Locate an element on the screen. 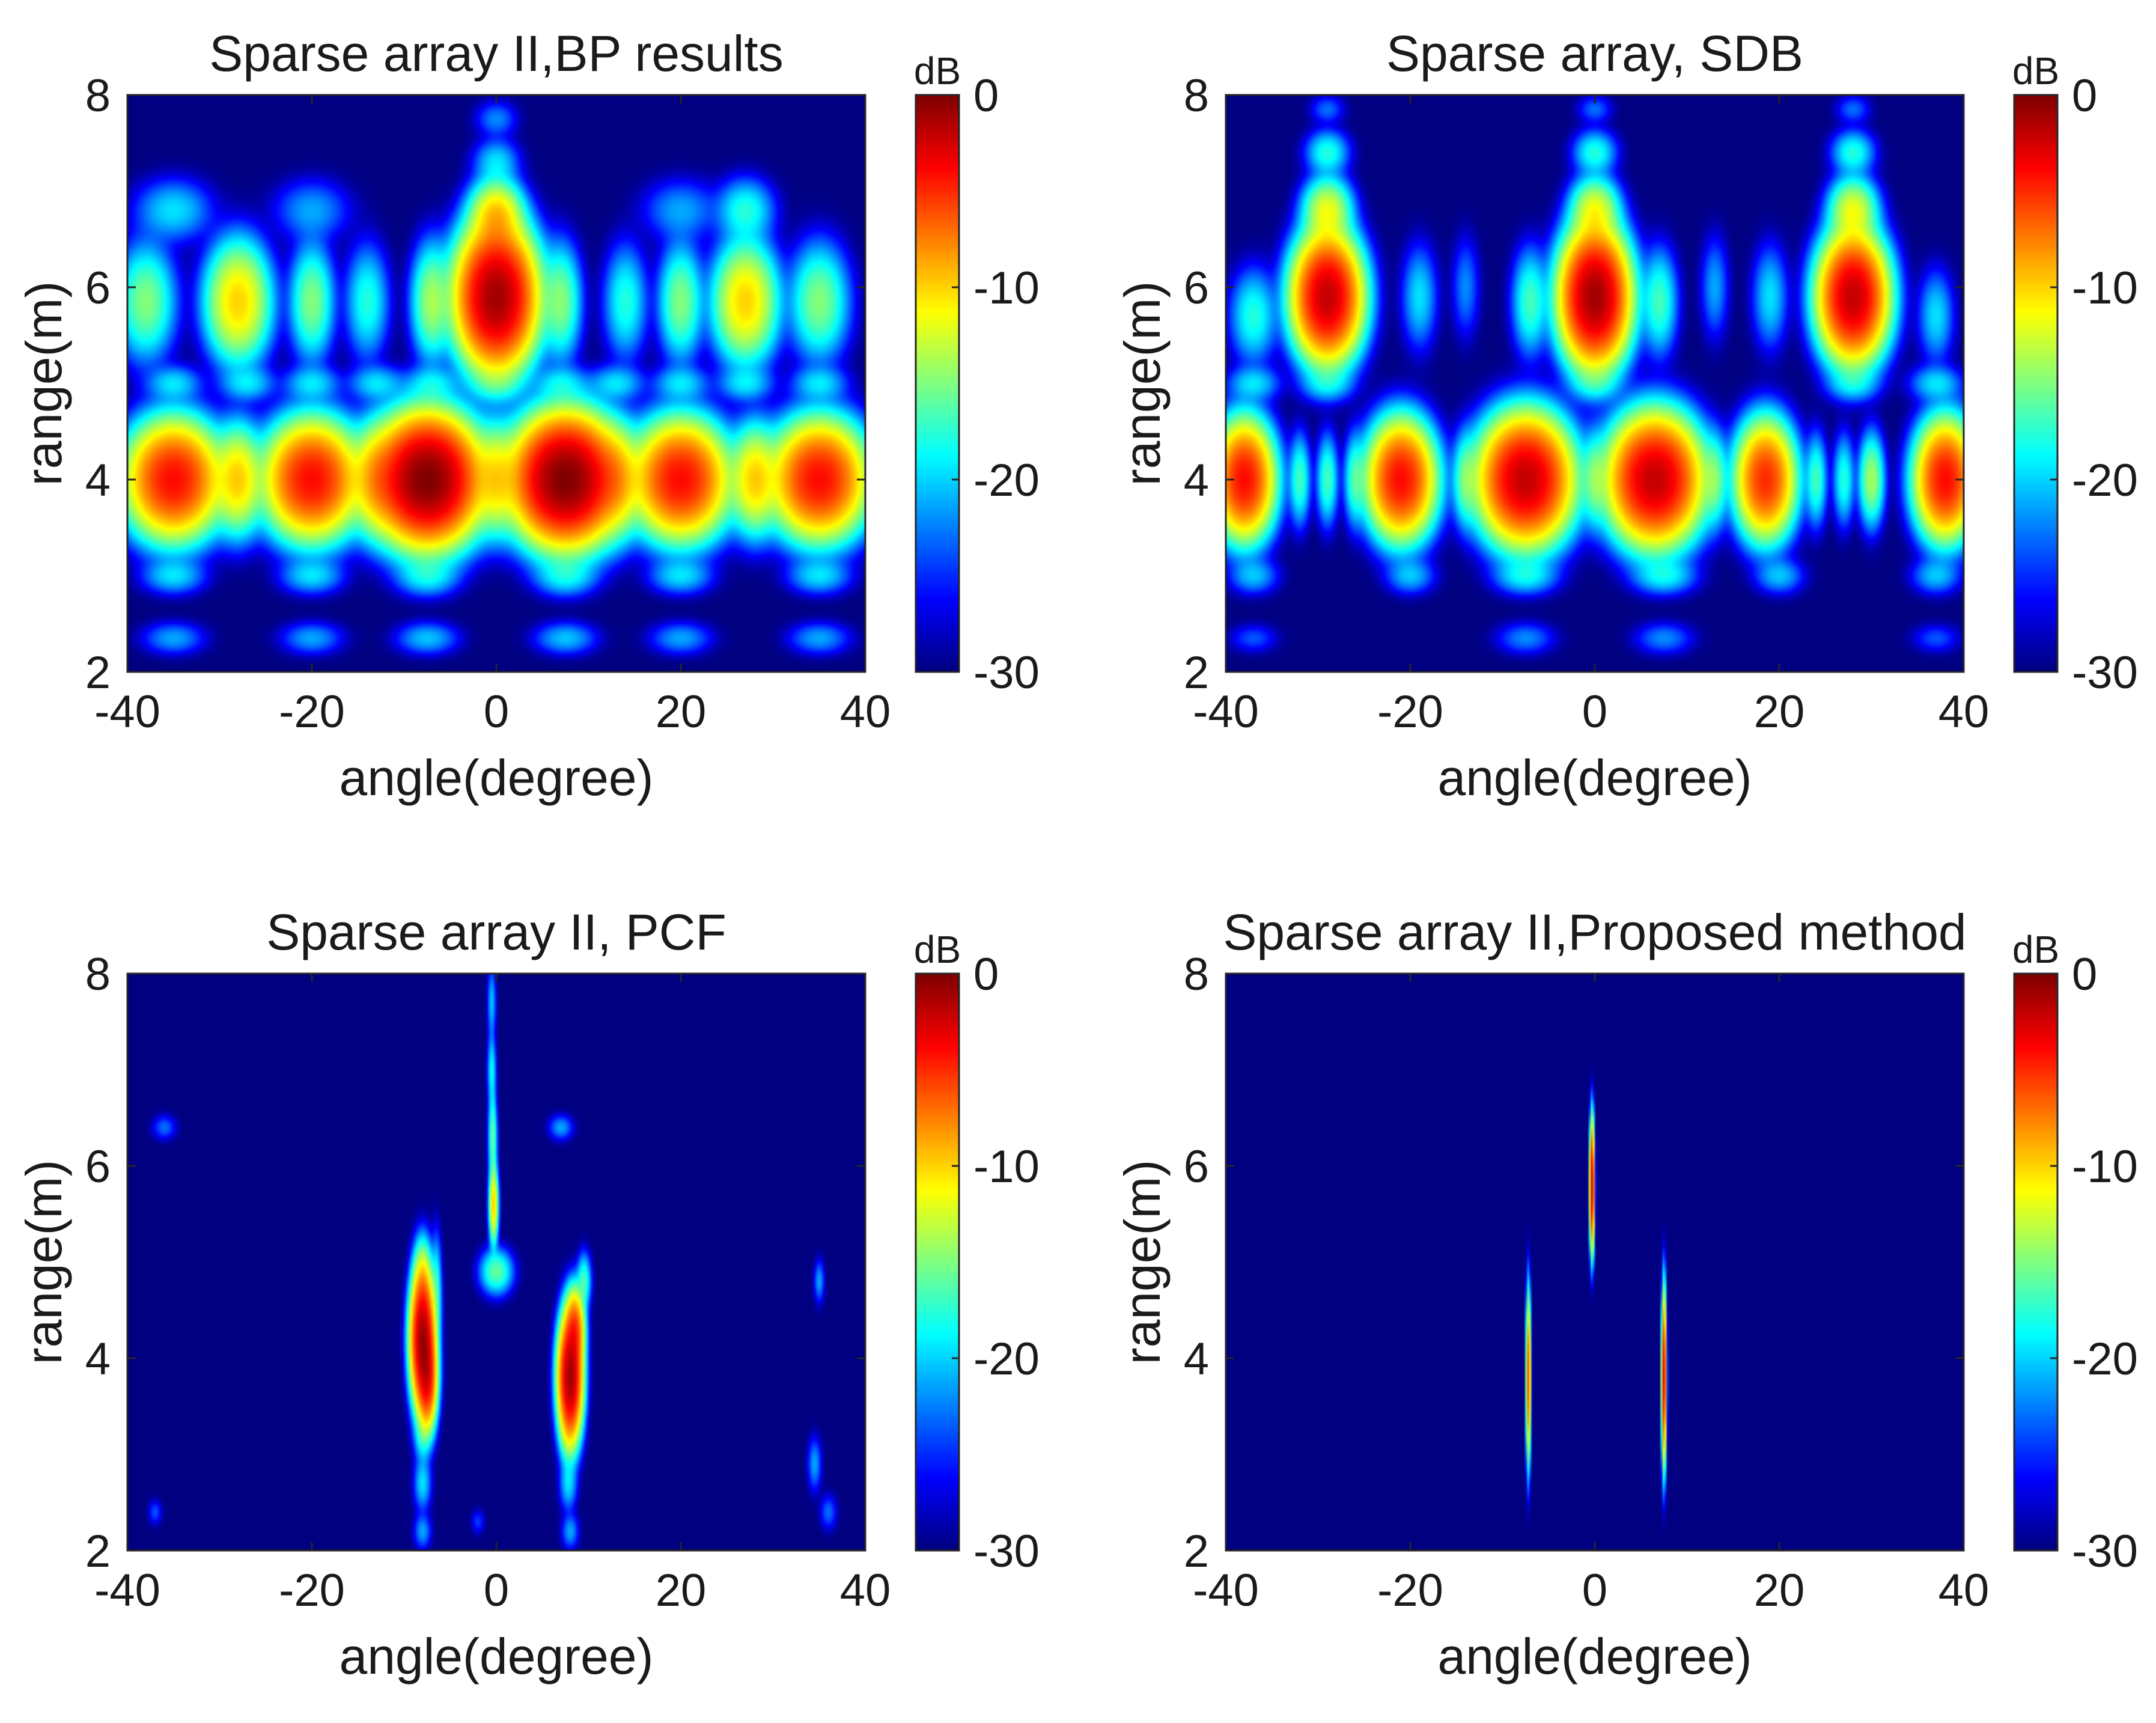 The image size is (2156, 1723). chart-title: Sparse array II, PCF is located at coordinates (496, 932).